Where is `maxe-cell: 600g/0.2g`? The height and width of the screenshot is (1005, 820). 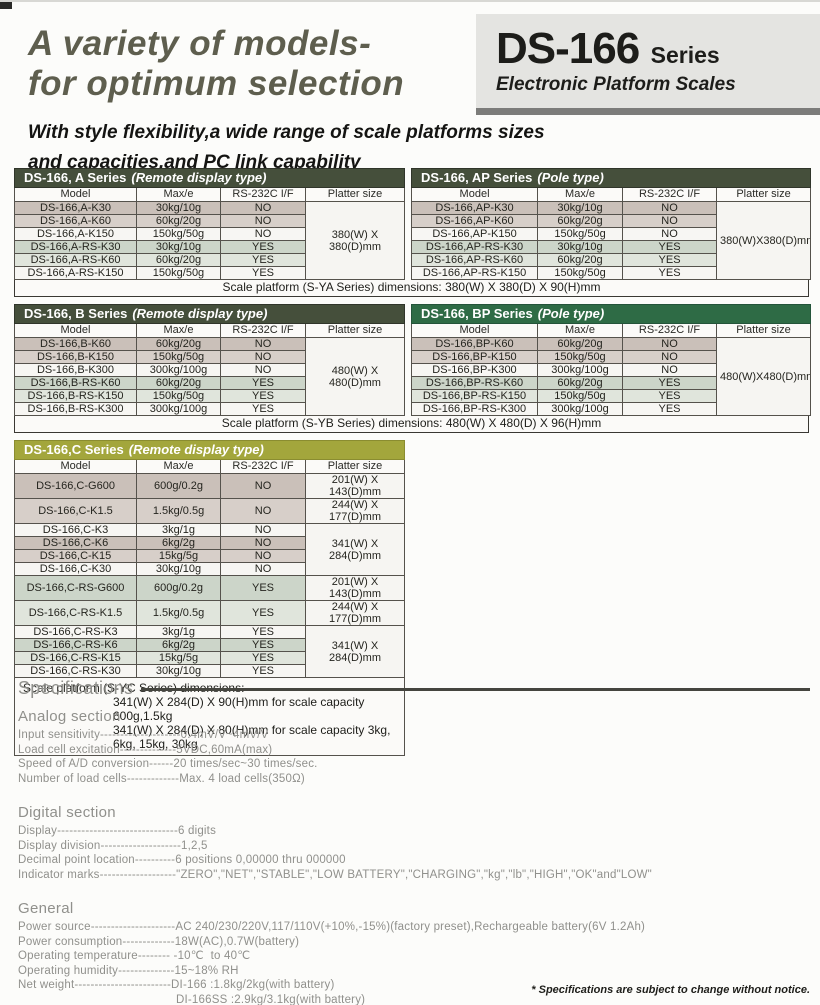
maxe-cell: 600g/0.2g is located at coordinates (179, 486).